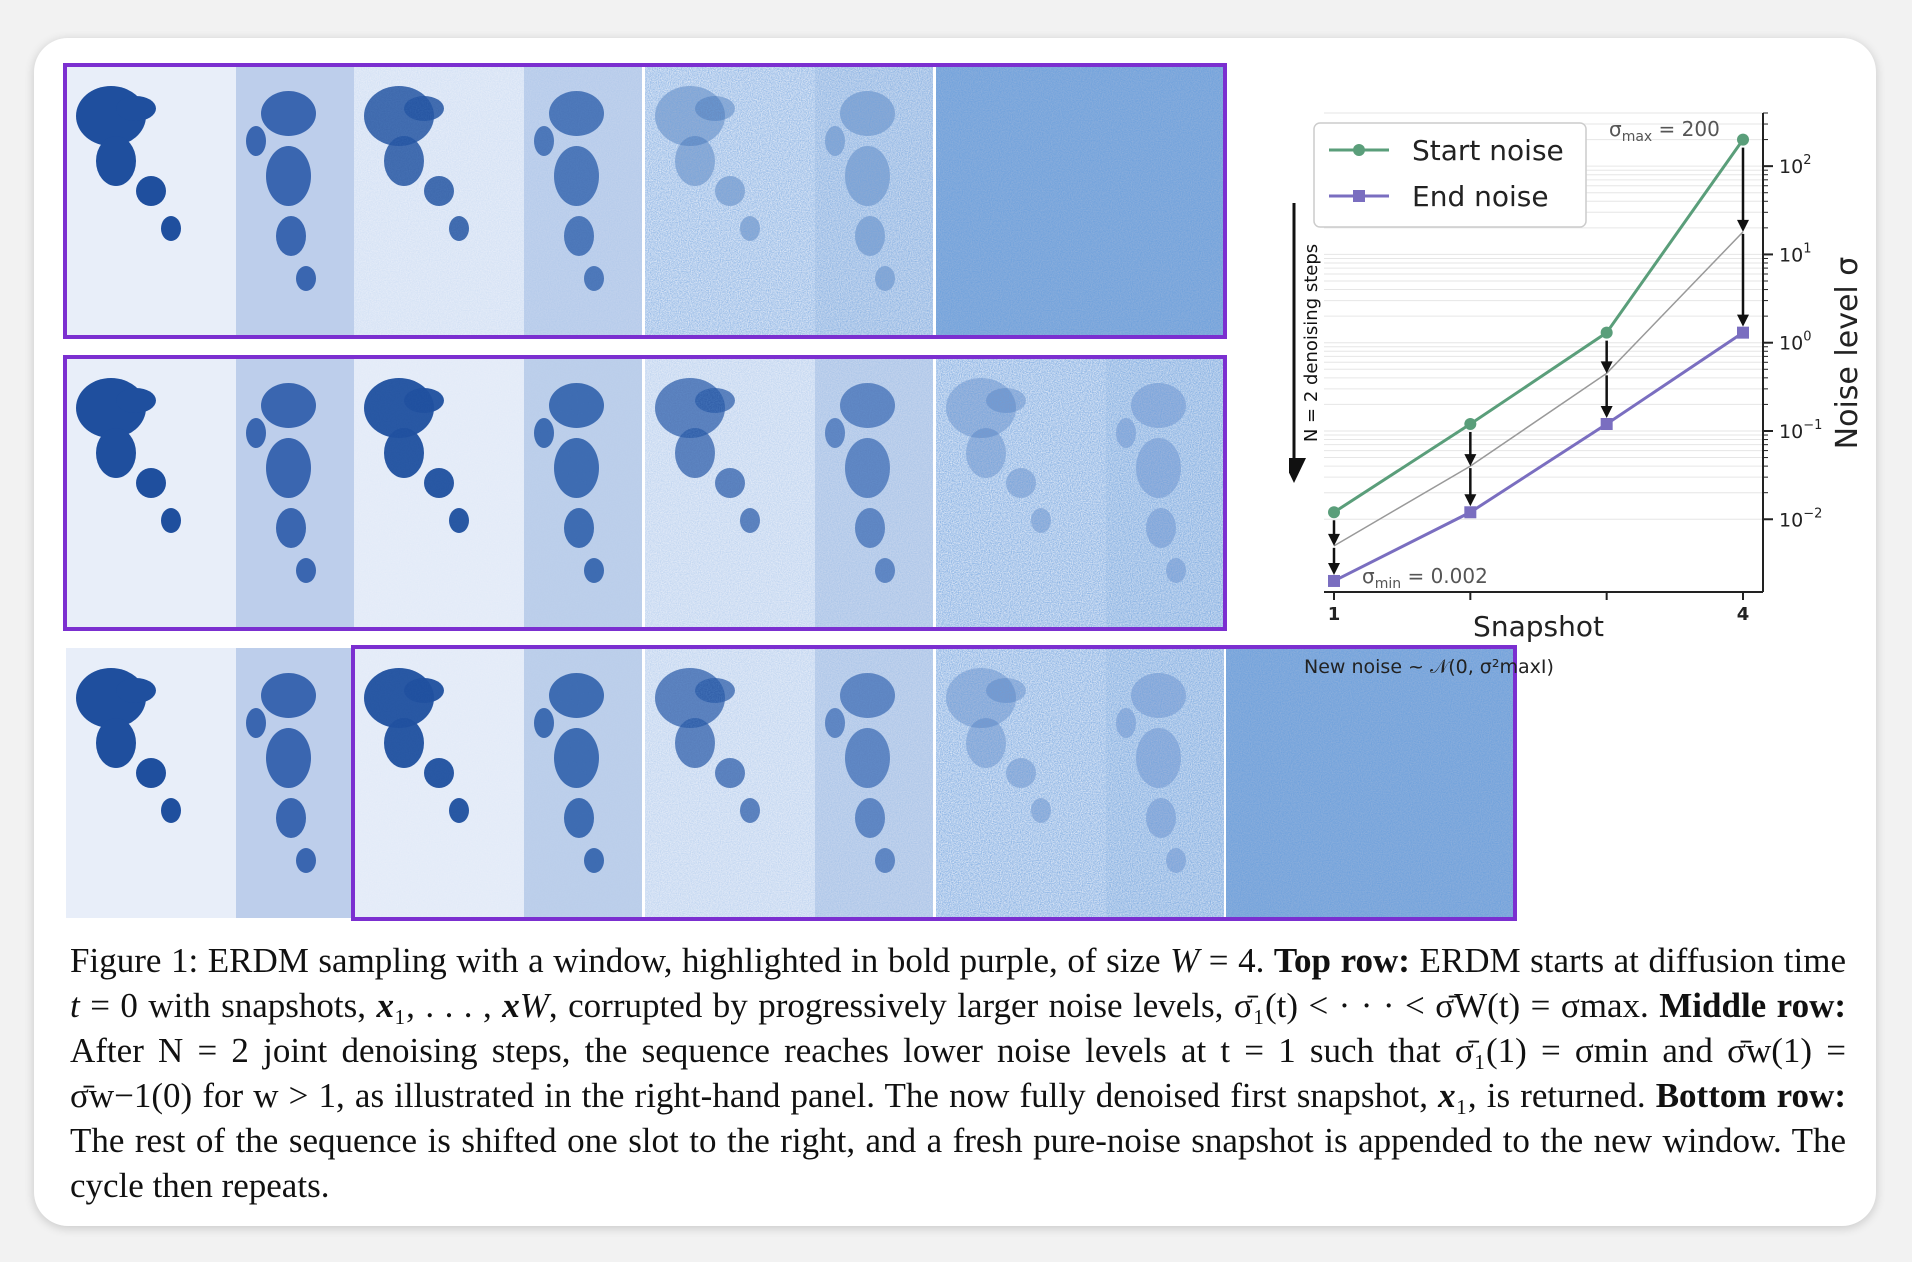  I want to click on y-tick-exponent: −2, so click(1812, 513).